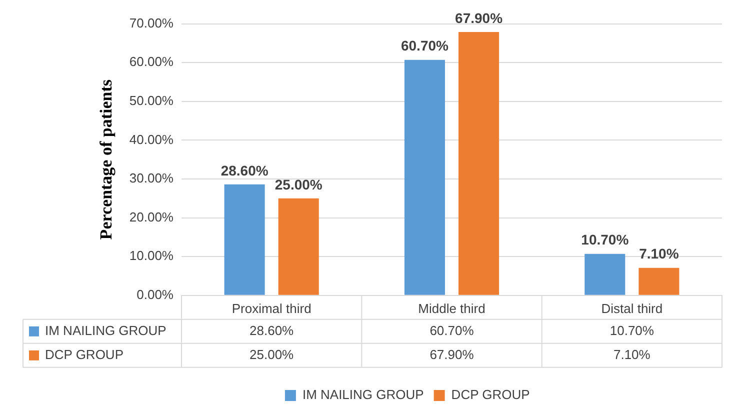 This screenshot has height=420, width=750. What do you see at coordinates (452, 354) in the screenshot?
I see `data-label: 67.90%` at bounding box center [452, 354].